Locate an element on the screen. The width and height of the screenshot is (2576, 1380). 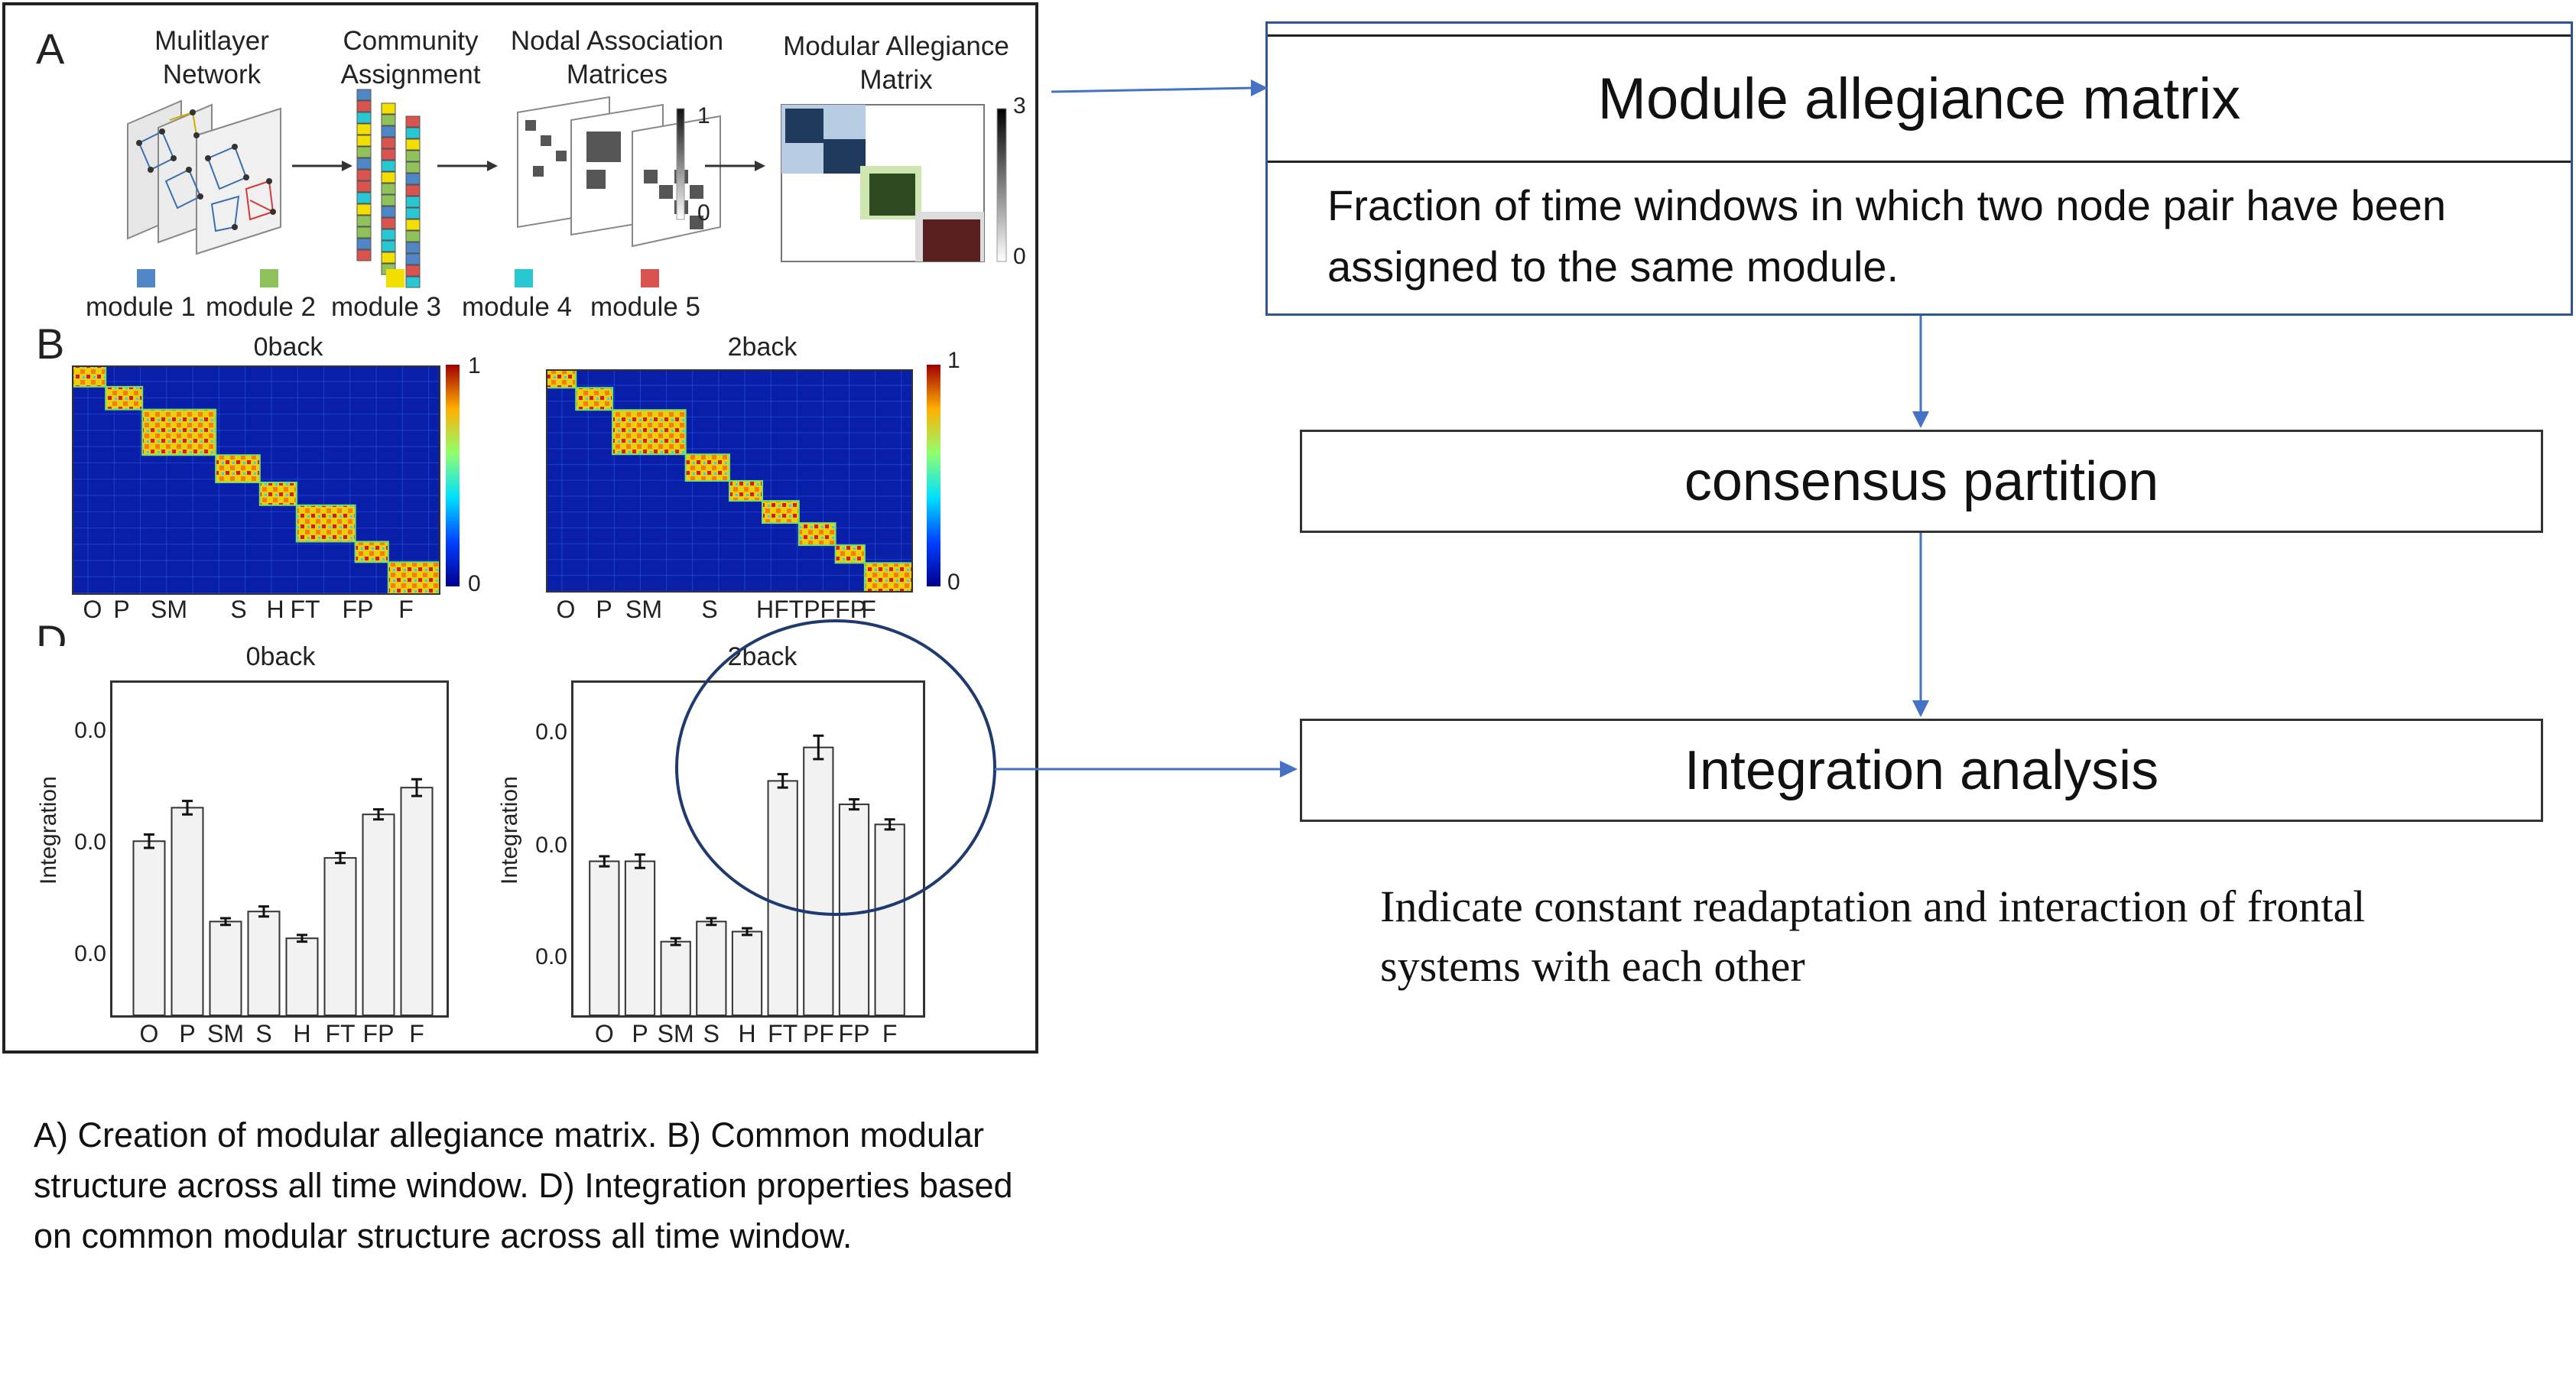
bar-2back-P is located at coordinates (640, 938).